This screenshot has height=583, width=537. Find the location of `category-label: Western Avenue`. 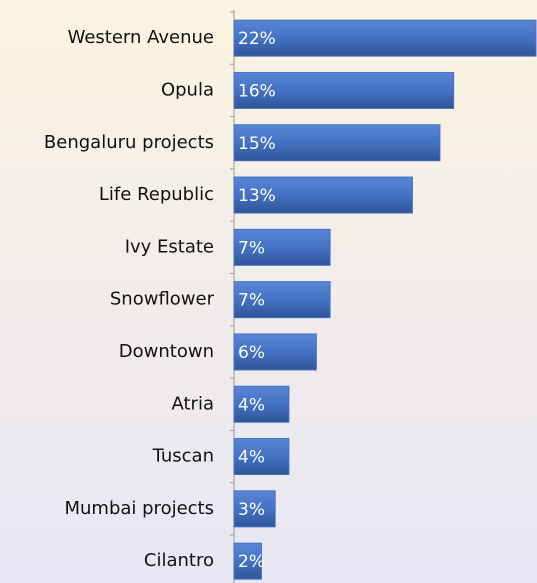

category-label: Western Avenue is located at coordinates (141, 37).